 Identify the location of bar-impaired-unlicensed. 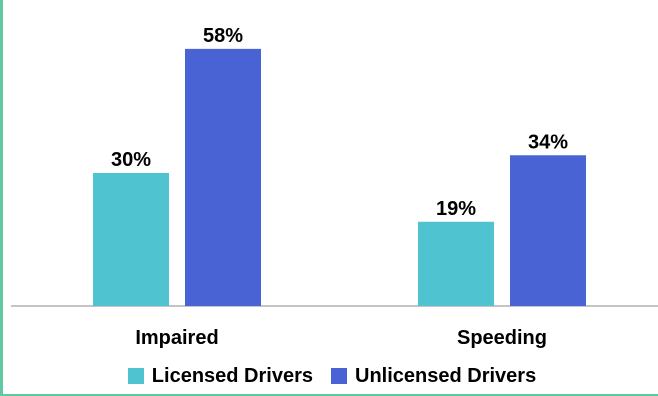
(223, 177).